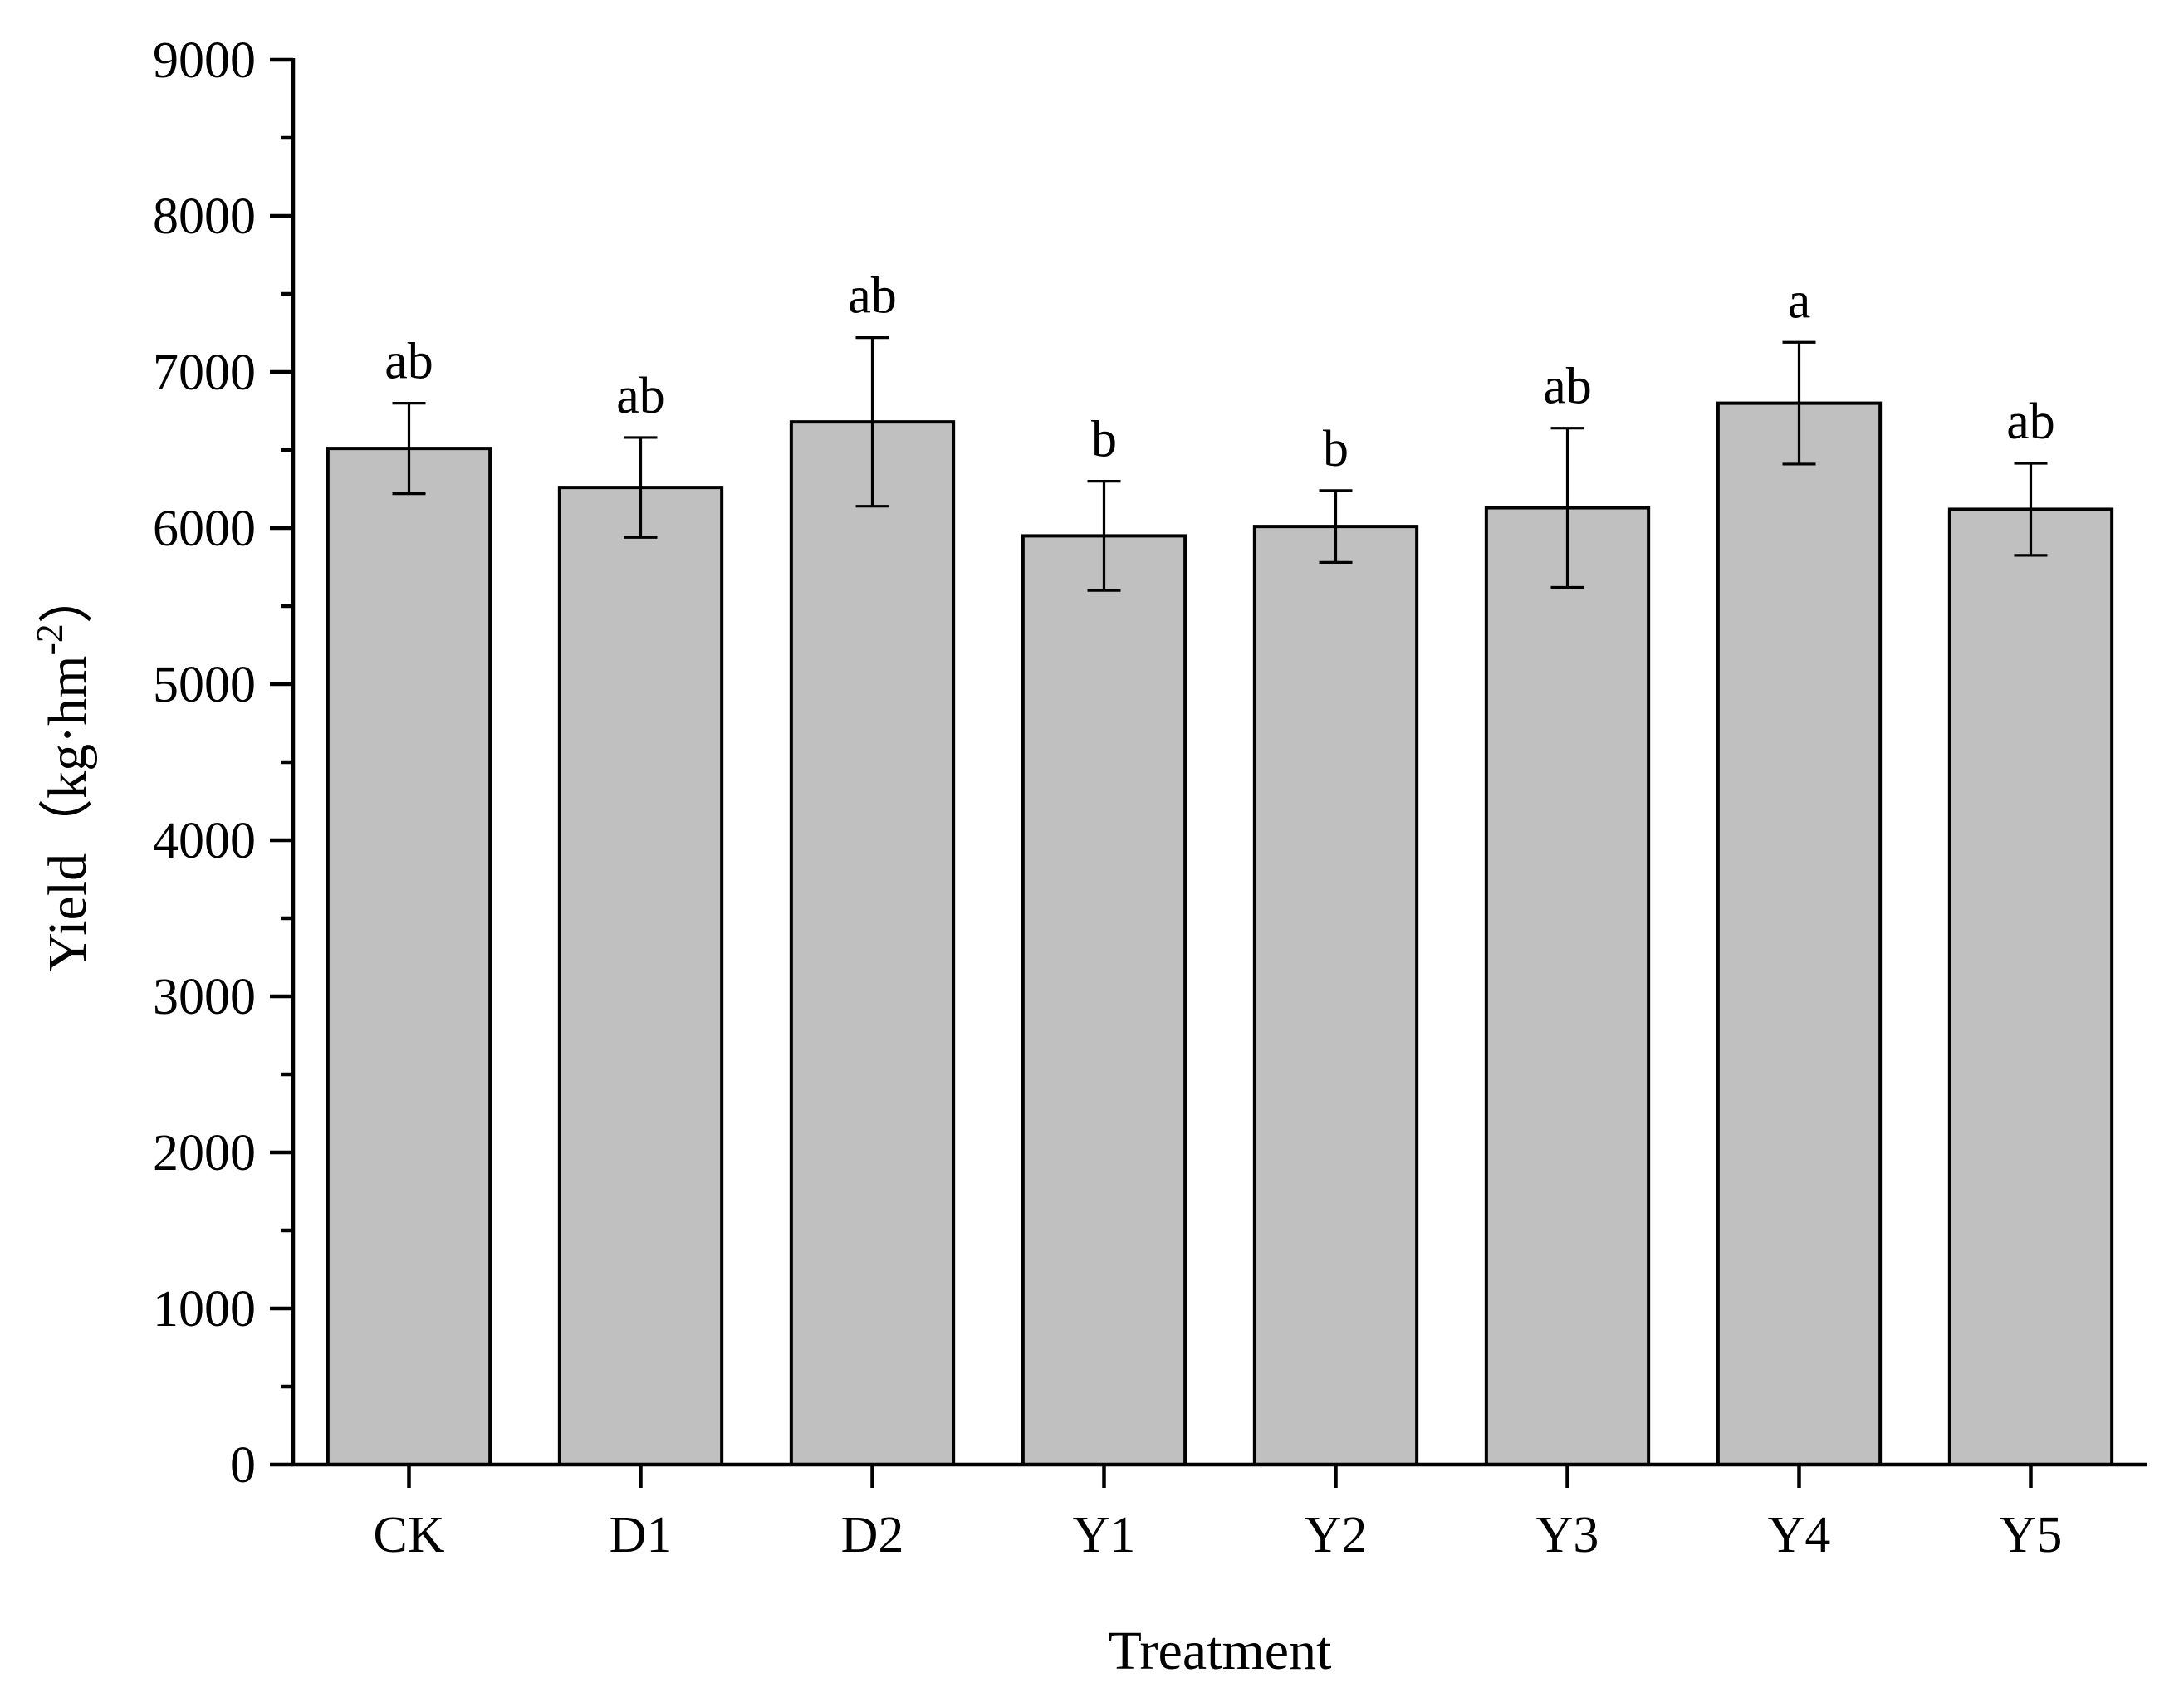 The width and height of the screenshot is (2184, 1707). What do you see at coordinates (204, 997) in the screenshot?
I see `y-tick-label: 3000` at bounding box center [204, 997].